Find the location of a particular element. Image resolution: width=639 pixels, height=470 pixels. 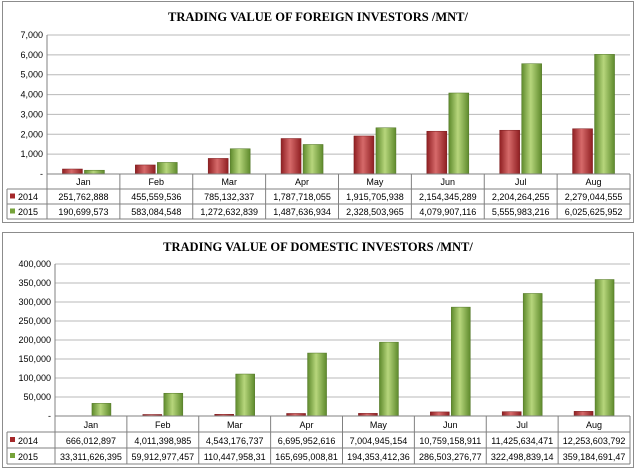

data-table-cell: 59,912,977,457 is located at coordinates (163, 457).